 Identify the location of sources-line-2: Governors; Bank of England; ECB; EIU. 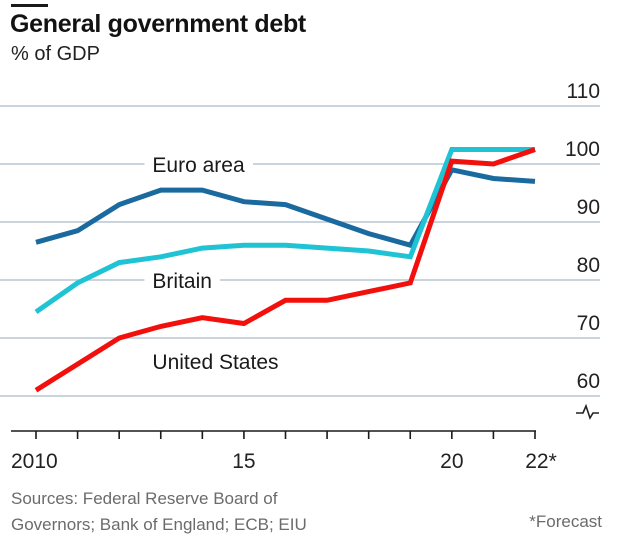
(159, 524).